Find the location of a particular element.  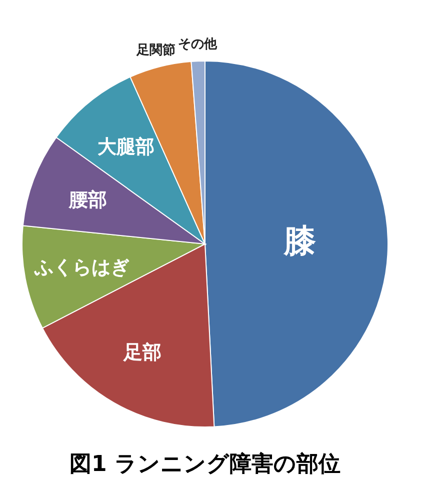

slice-label: ふくらはぎ is located at coordinates (82, 267).